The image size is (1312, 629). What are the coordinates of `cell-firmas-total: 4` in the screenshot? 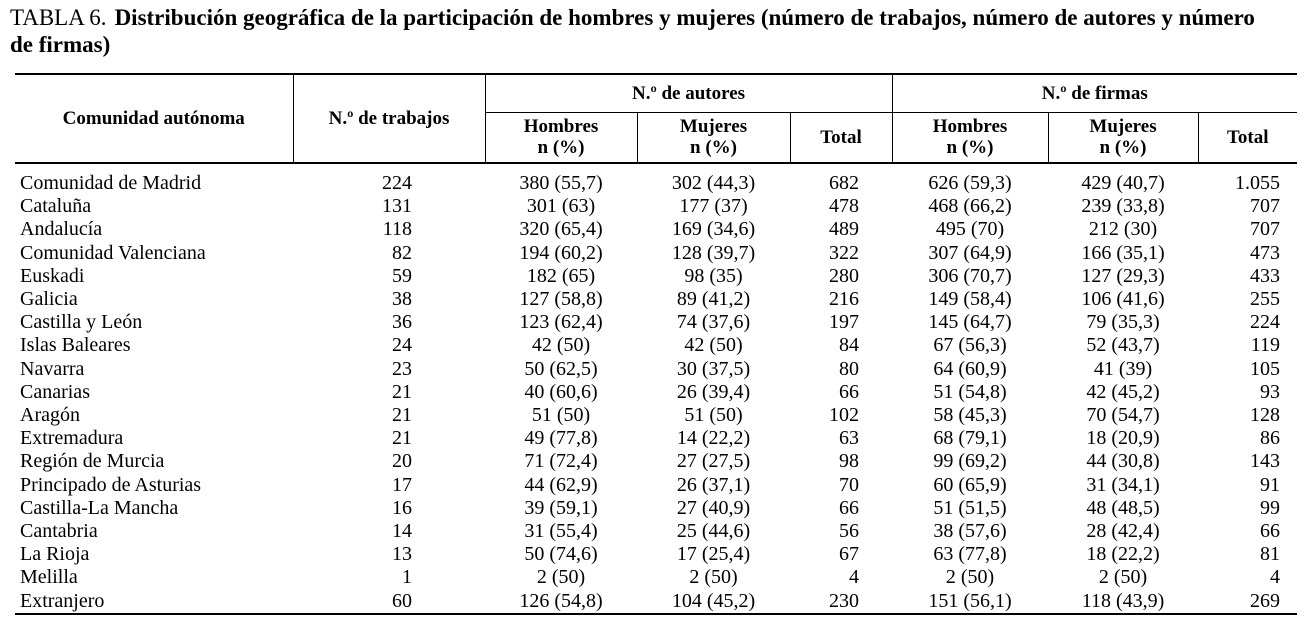 It's located at (1275, 577).